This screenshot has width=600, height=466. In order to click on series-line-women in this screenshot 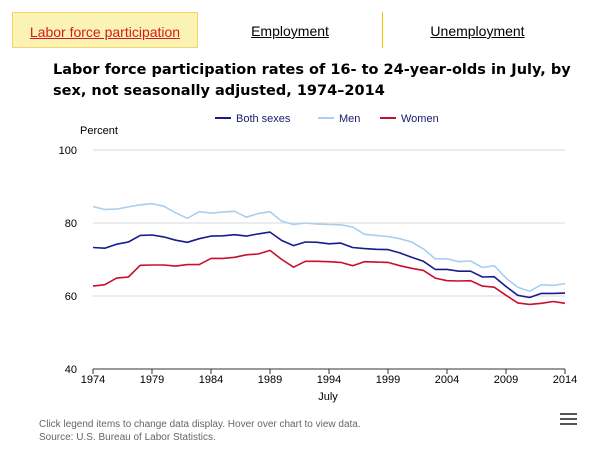, I will do `click(329, 277)`.